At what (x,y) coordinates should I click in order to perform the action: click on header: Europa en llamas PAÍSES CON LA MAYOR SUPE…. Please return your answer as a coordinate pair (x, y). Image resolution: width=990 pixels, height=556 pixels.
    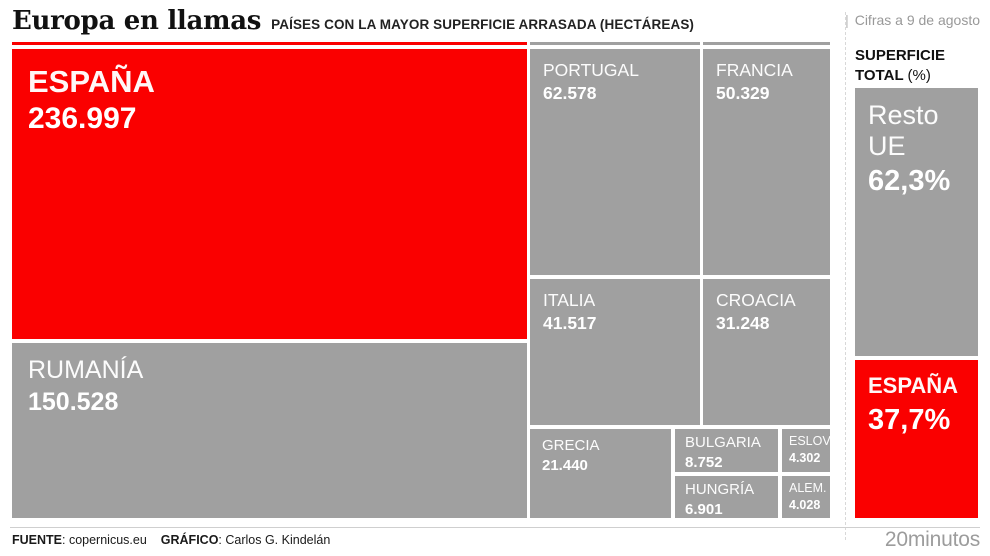
    Looking at the image, I should click on (495, 23).